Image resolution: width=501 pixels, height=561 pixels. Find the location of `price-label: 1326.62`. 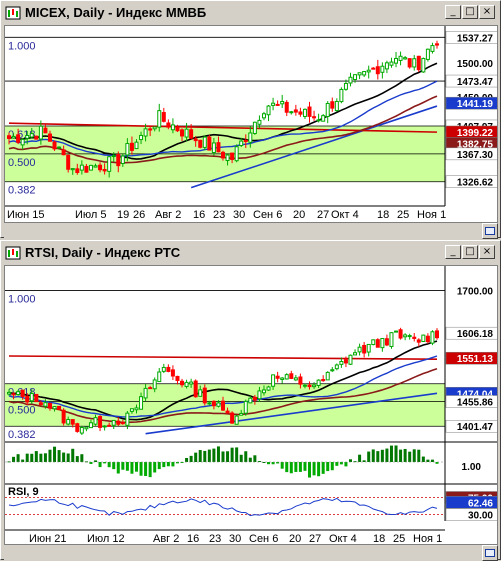

price-label: 1326.62 is located at coordinates (471, 182).